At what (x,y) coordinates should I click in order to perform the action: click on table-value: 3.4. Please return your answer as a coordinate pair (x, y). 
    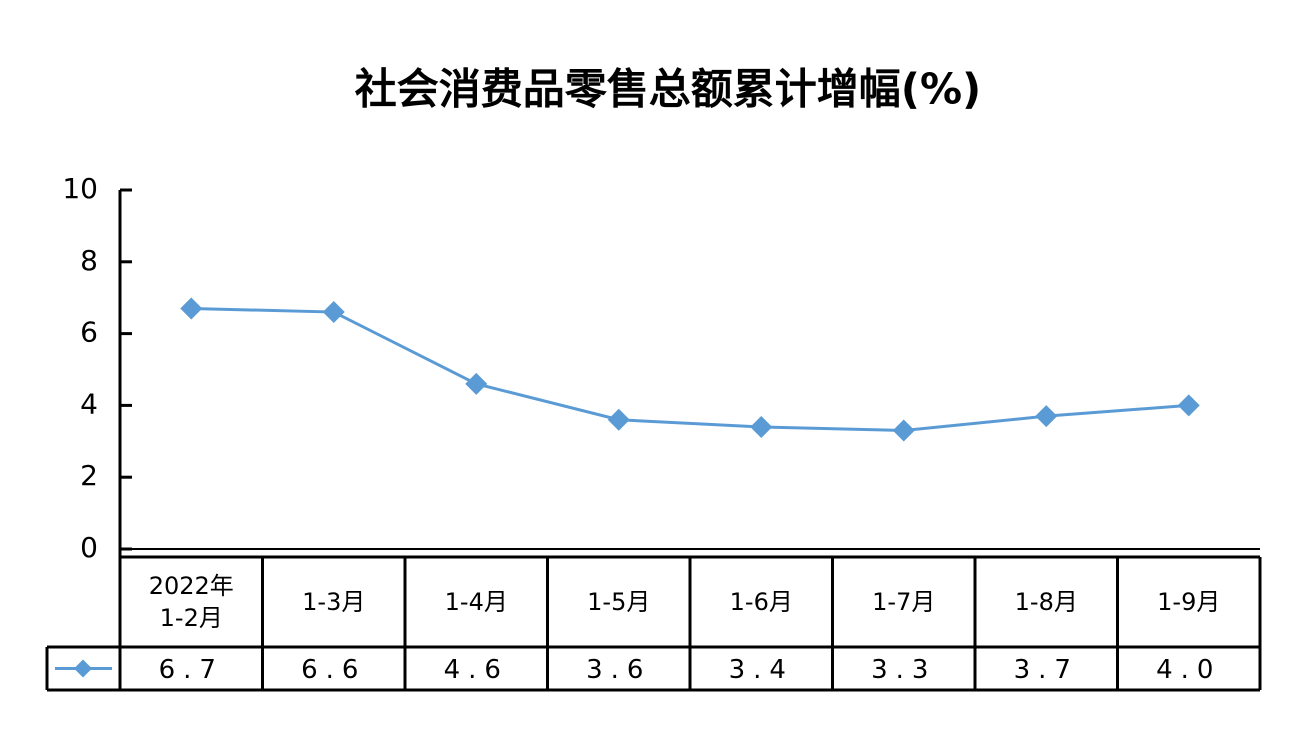
    Looking at the image, I should click on (761, 670).